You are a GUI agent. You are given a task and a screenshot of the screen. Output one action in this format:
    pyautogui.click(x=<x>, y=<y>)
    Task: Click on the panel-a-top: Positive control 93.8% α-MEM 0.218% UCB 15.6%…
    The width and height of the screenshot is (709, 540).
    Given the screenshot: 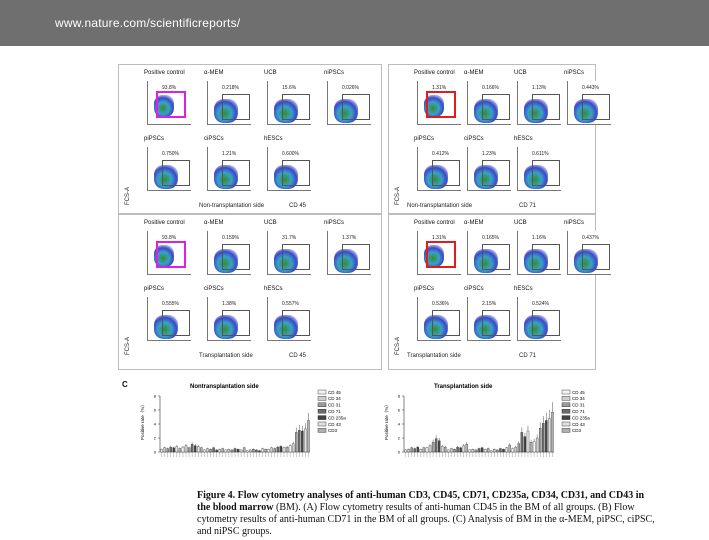 What is the action you would take?
    pyautogui.click(x=250, y=139)
    